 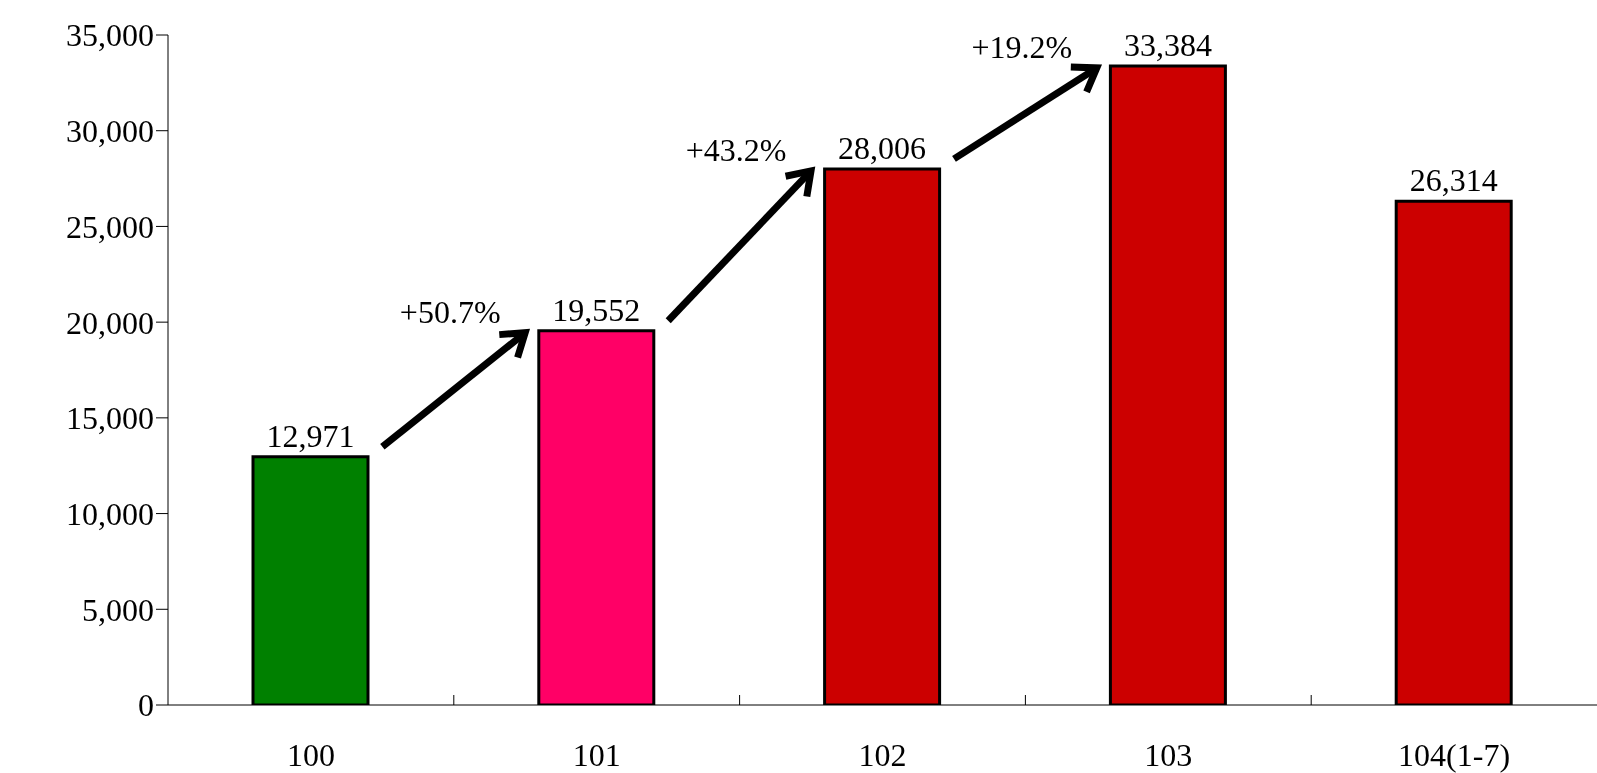 What do you see at coordinates (736, 149) in the screenshot?
I see `annotation: +43.2%` at bounding box center [736, 149].